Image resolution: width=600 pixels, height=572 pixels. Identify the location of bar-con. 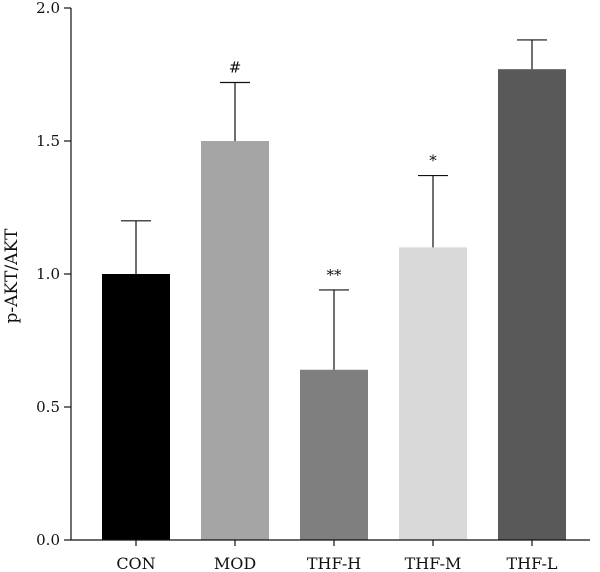
(136, 407).